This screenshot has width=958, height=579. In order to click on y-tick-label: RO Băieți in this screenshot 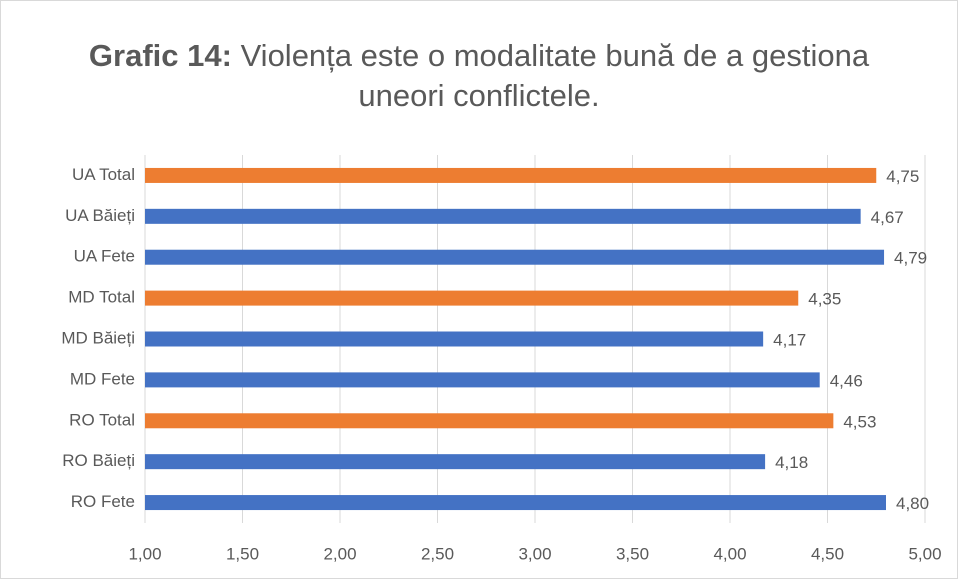, I will do `click(98, 460)`.